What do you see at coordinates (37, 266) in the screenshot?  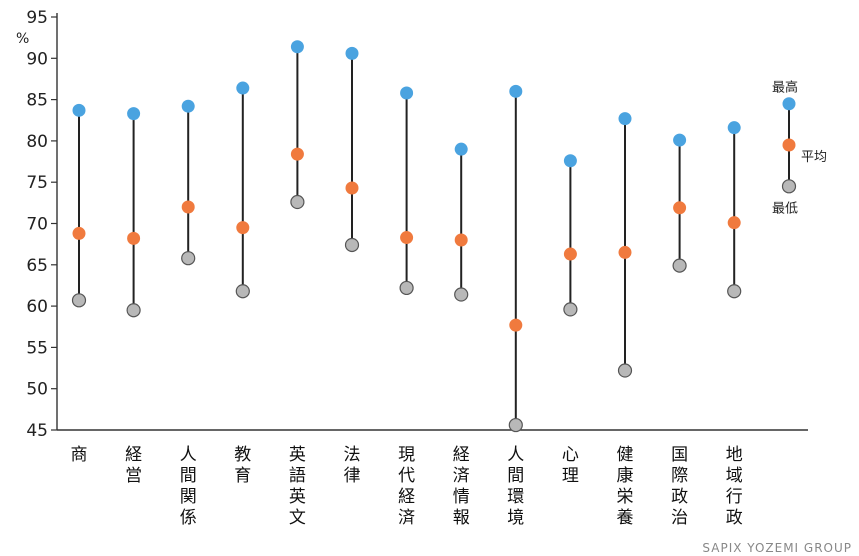 I see `y-tick-label: 65` at bounding box center [37, 266].